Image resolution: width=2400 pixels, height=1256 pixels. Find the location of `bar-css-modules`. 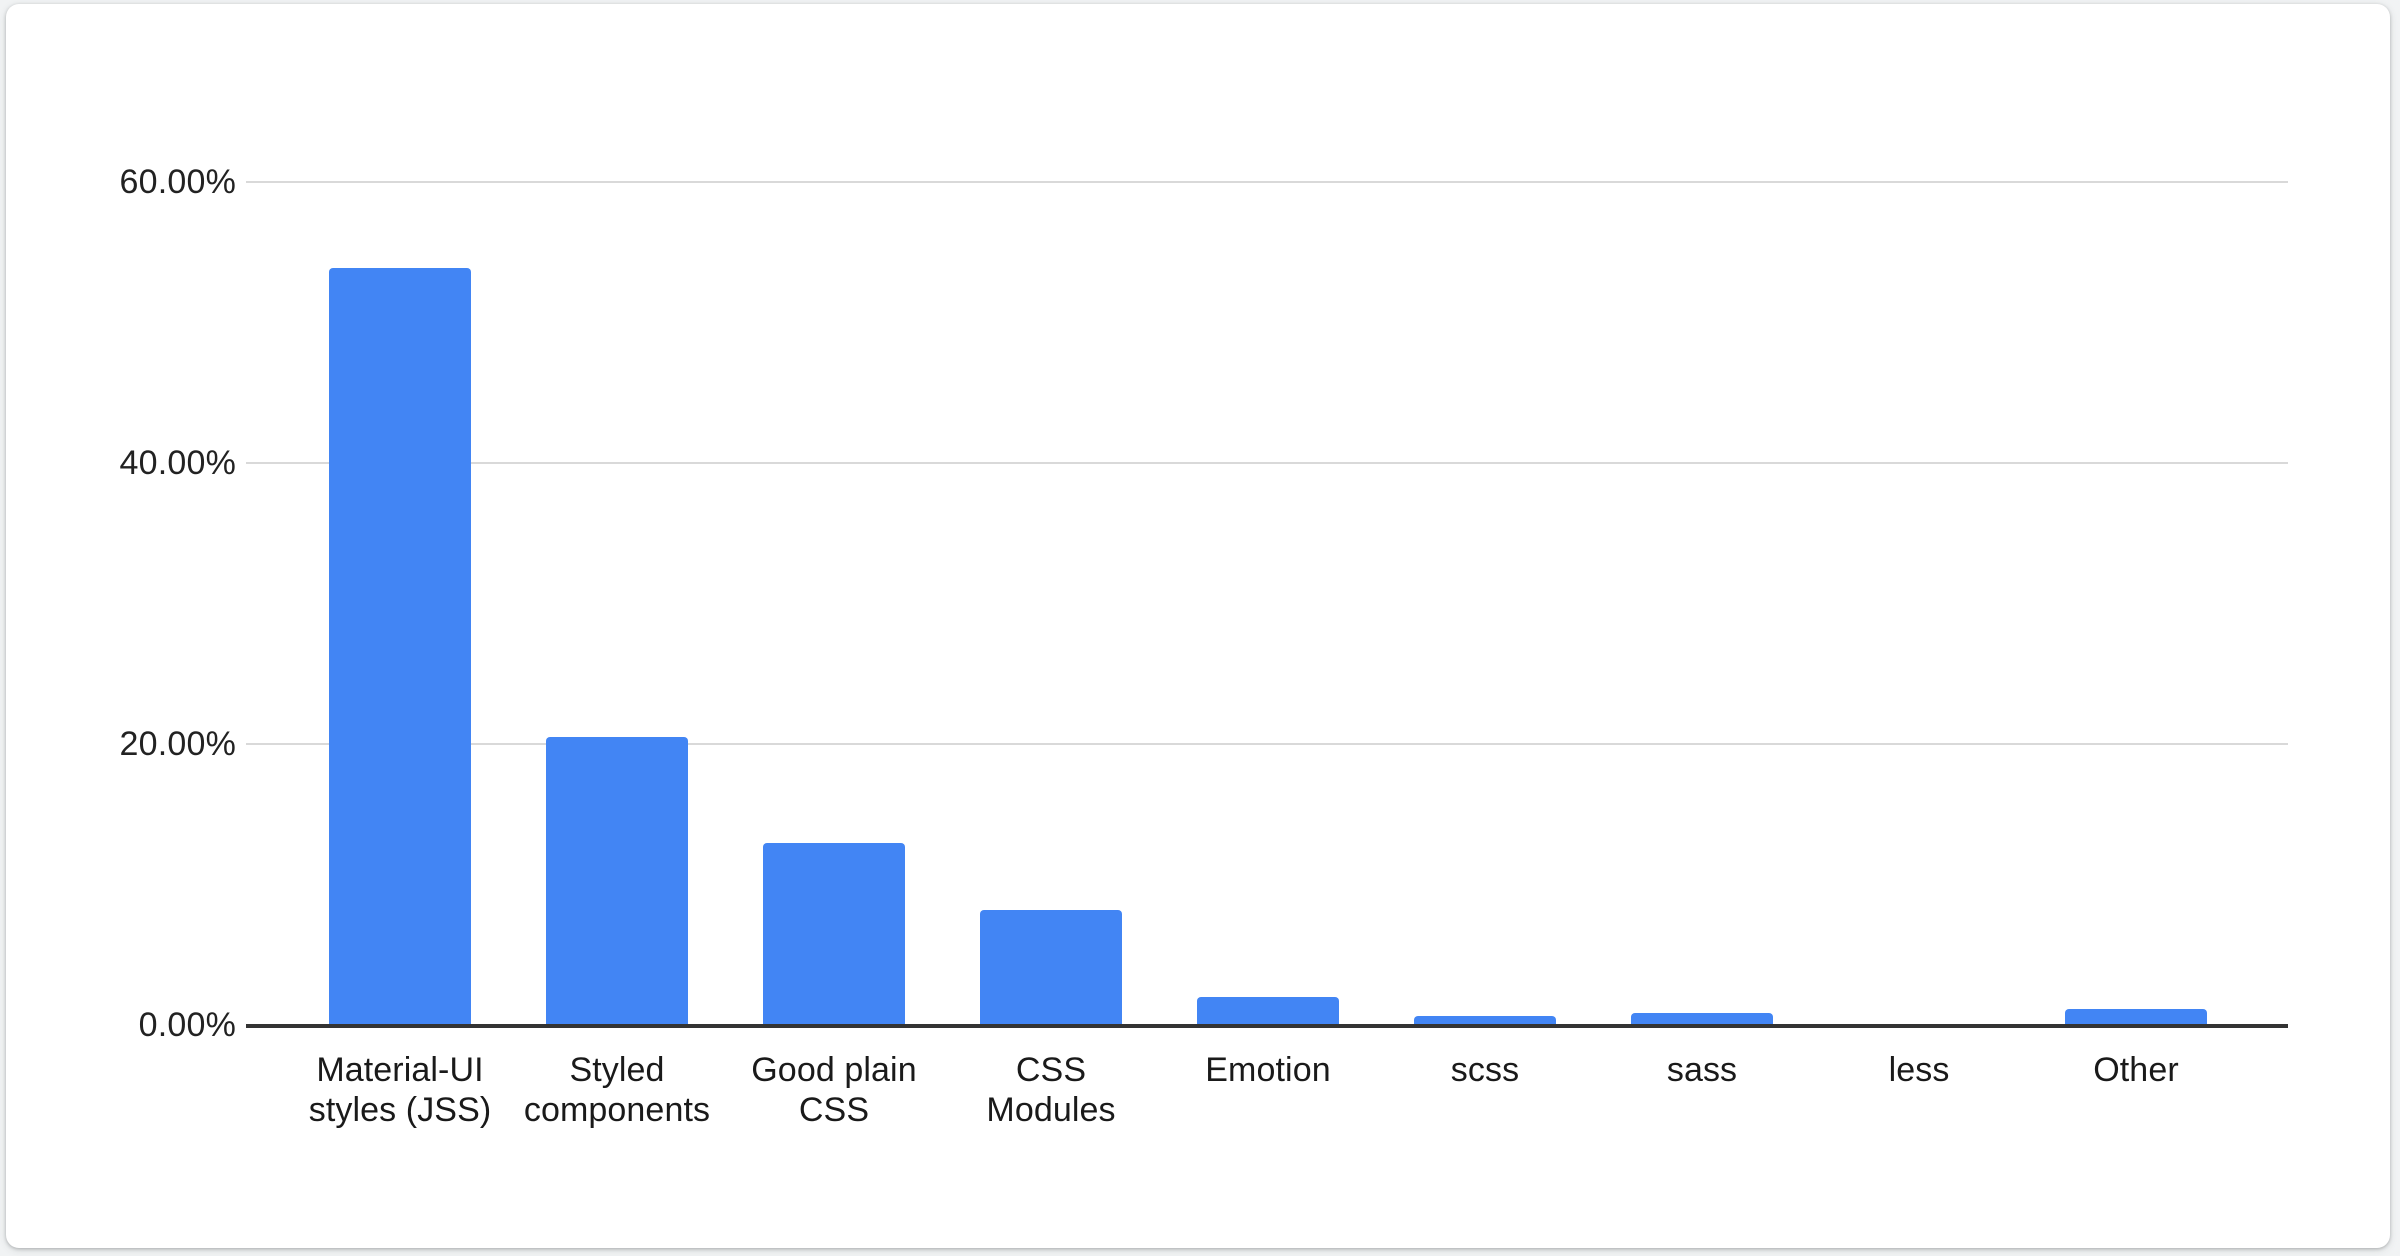

bar-css-modules is located at coordinates (1051, 967).